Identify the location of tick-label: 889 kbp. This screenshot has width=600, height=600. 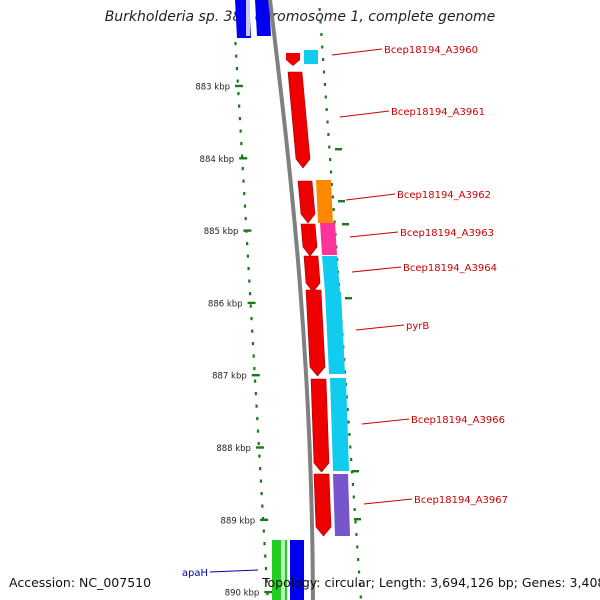
(238, 521).